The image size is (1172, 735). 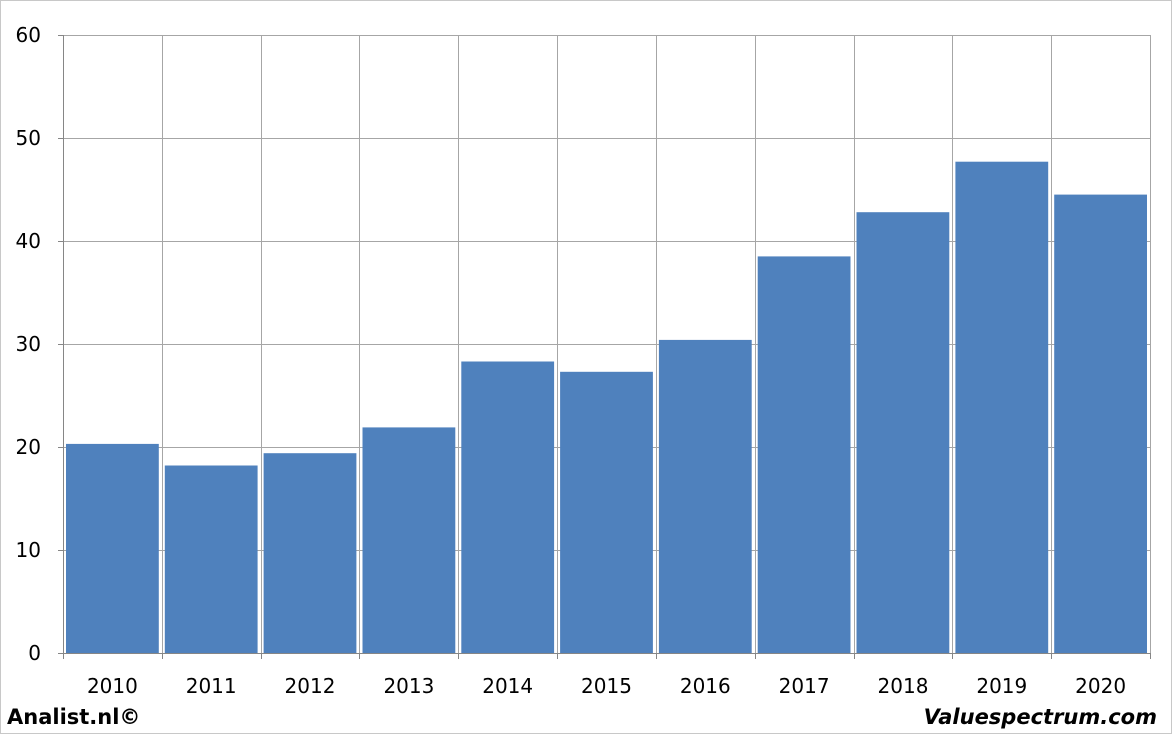 What do you see at coordinates (1100, 423) in the screenshot?
I see `bar-2020` at bounding box center [1100, 423].